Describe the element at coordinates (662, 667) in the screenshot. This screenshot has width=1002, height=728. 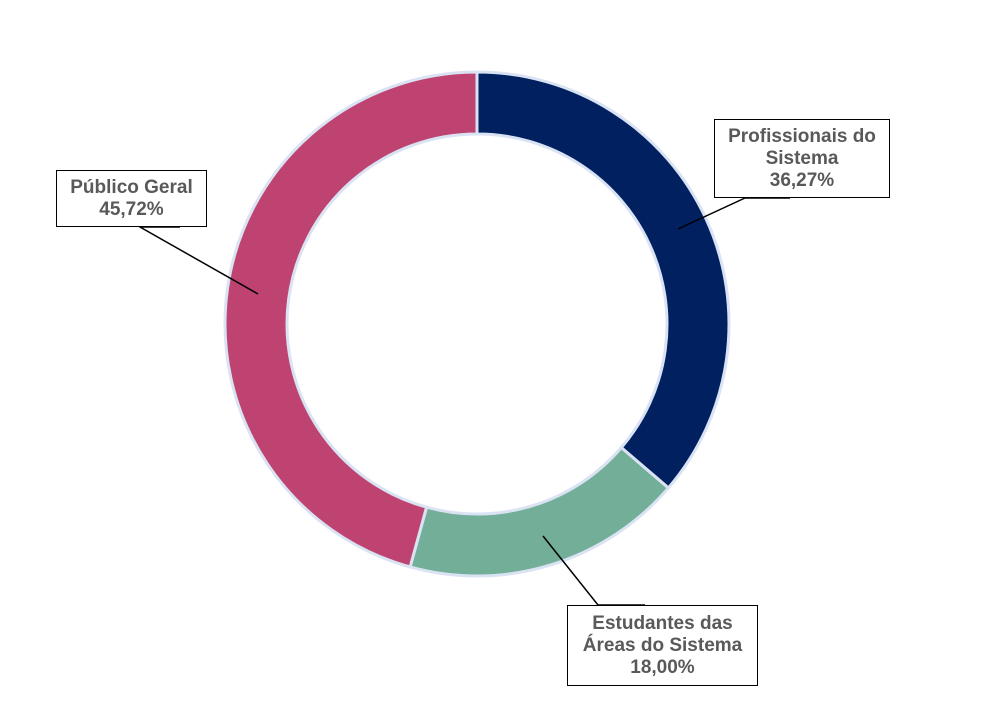
I see `callout-estudantes-value: 18,00%` at that location.